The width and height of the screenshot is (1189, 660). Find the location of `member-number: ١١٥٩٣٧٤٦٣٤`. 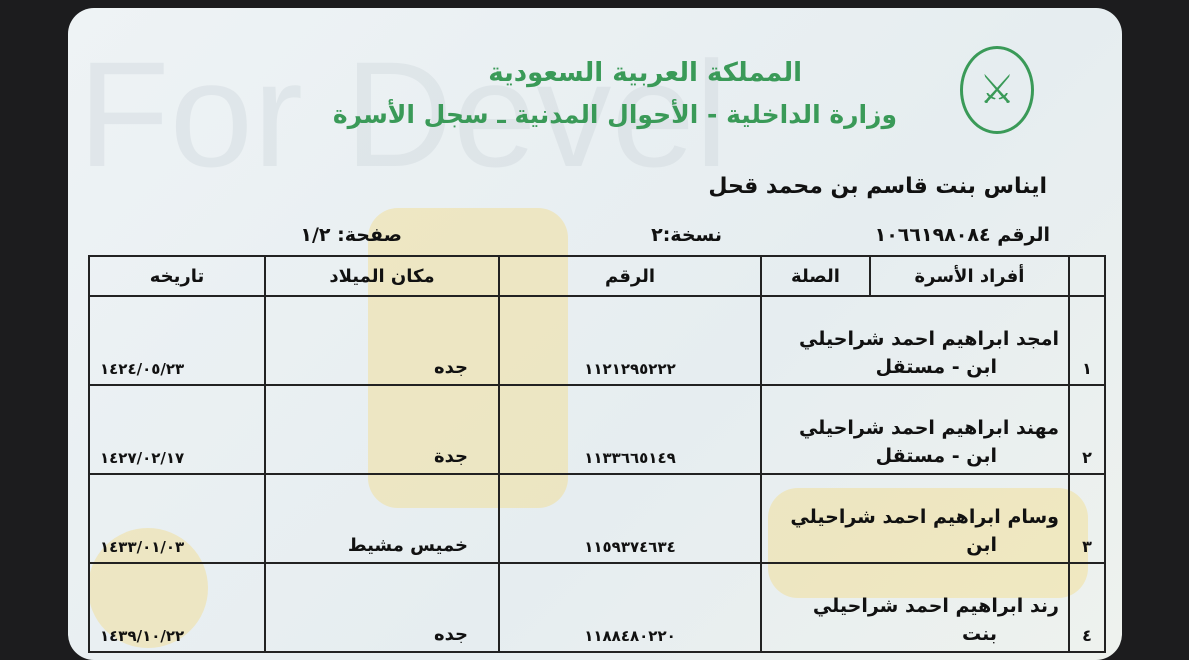

member-number: ١١٥٩٣٧٤٦٣٤ is located at coordinates (630, 518).